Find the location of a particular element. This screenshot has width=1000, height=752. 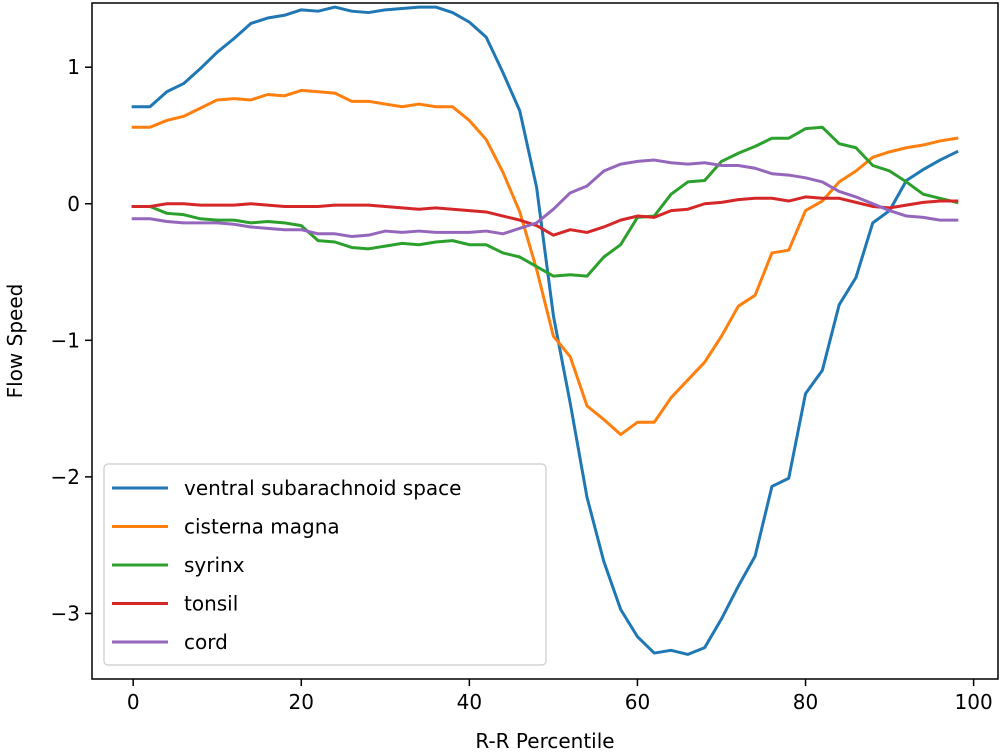

y-axis-label: Flow Speed is located at coordinates (15, 341).